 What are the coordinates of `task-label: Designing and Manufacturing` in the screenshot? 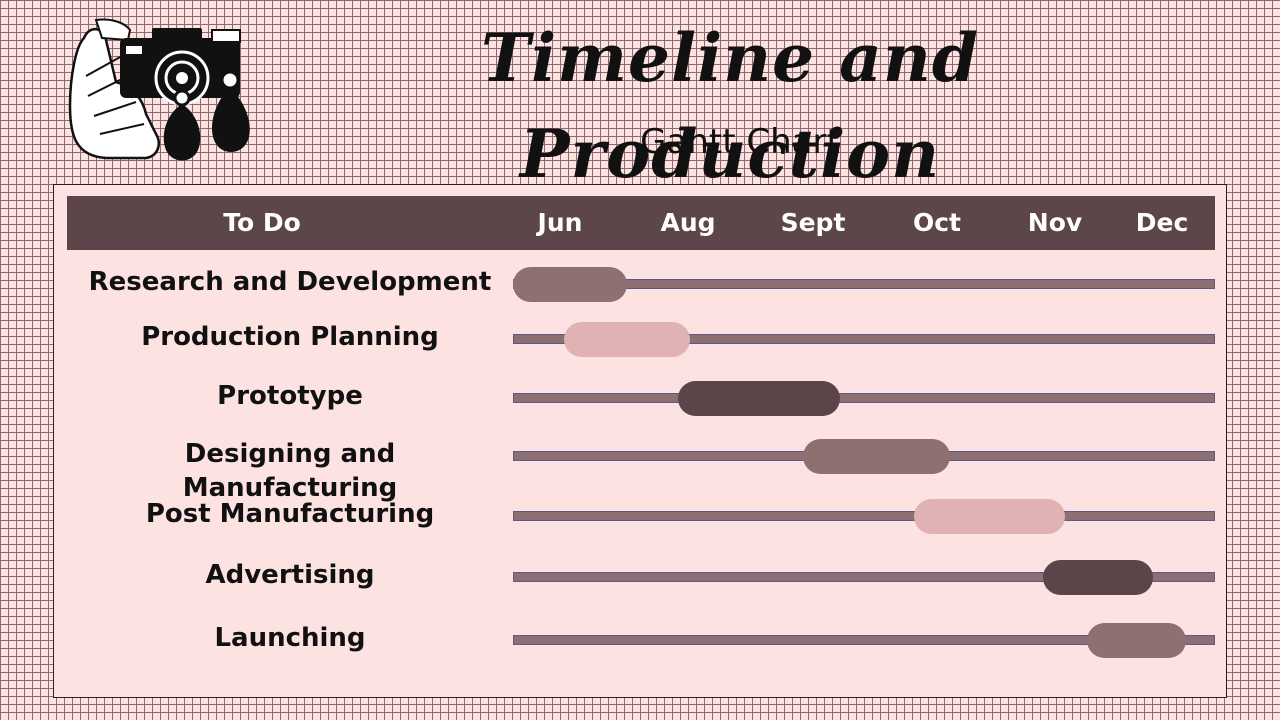 It's located at (290, 471).